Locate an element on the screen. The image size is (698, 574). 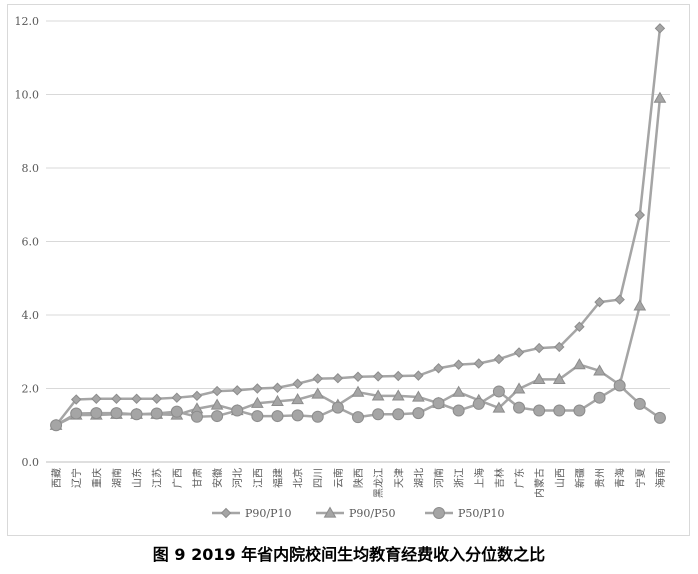
x-tick-label: 云南 is located at coordinates (338, 478).